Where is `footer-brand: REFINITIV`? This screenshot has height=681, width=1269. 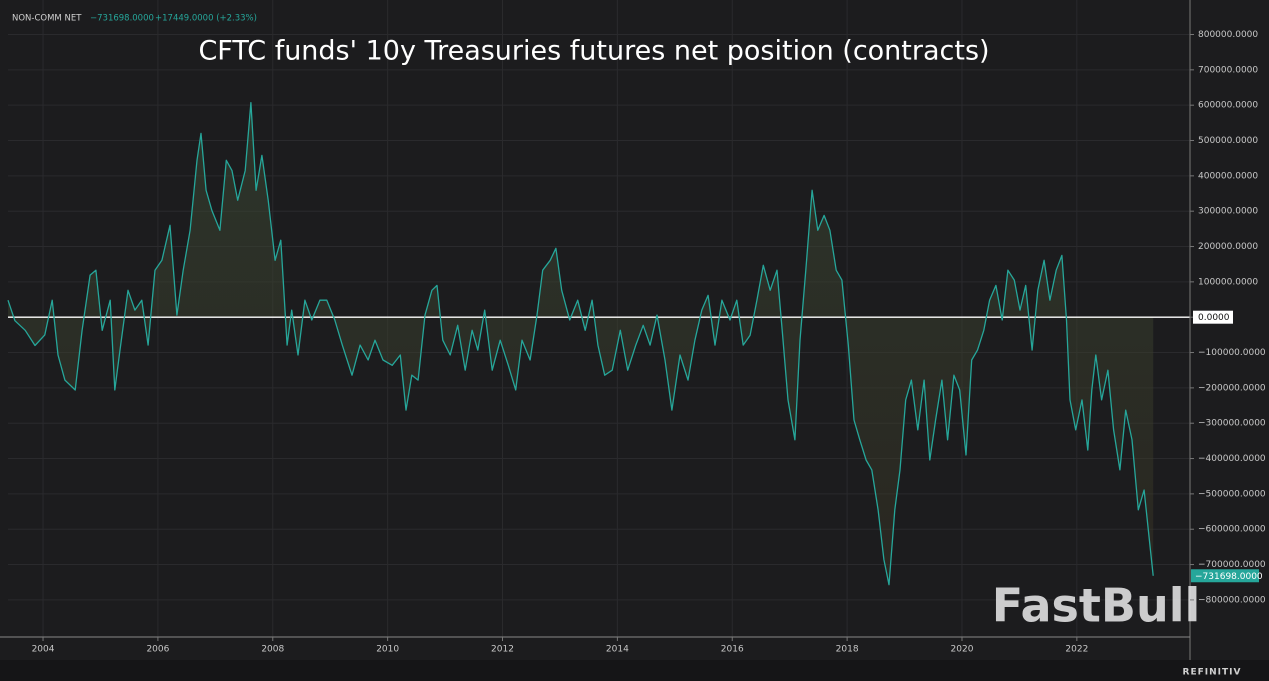
footer-brand: REFINITIV is located at coordinates (1212, 673).